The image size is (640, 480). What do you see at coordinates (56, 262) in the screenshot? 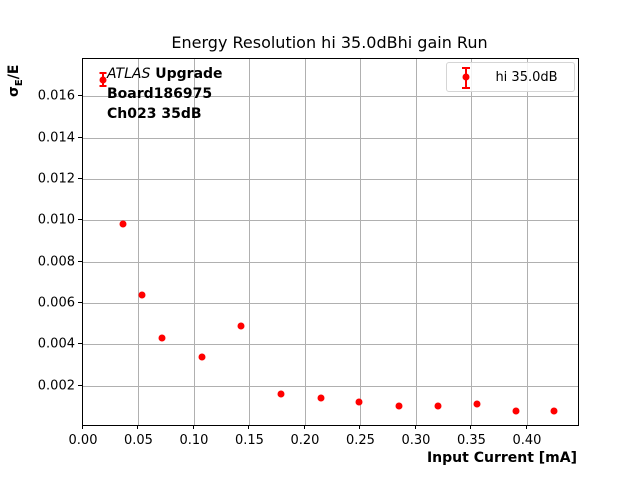
I see `y-tick-label: 0.008` at bounding box center [56, 262].